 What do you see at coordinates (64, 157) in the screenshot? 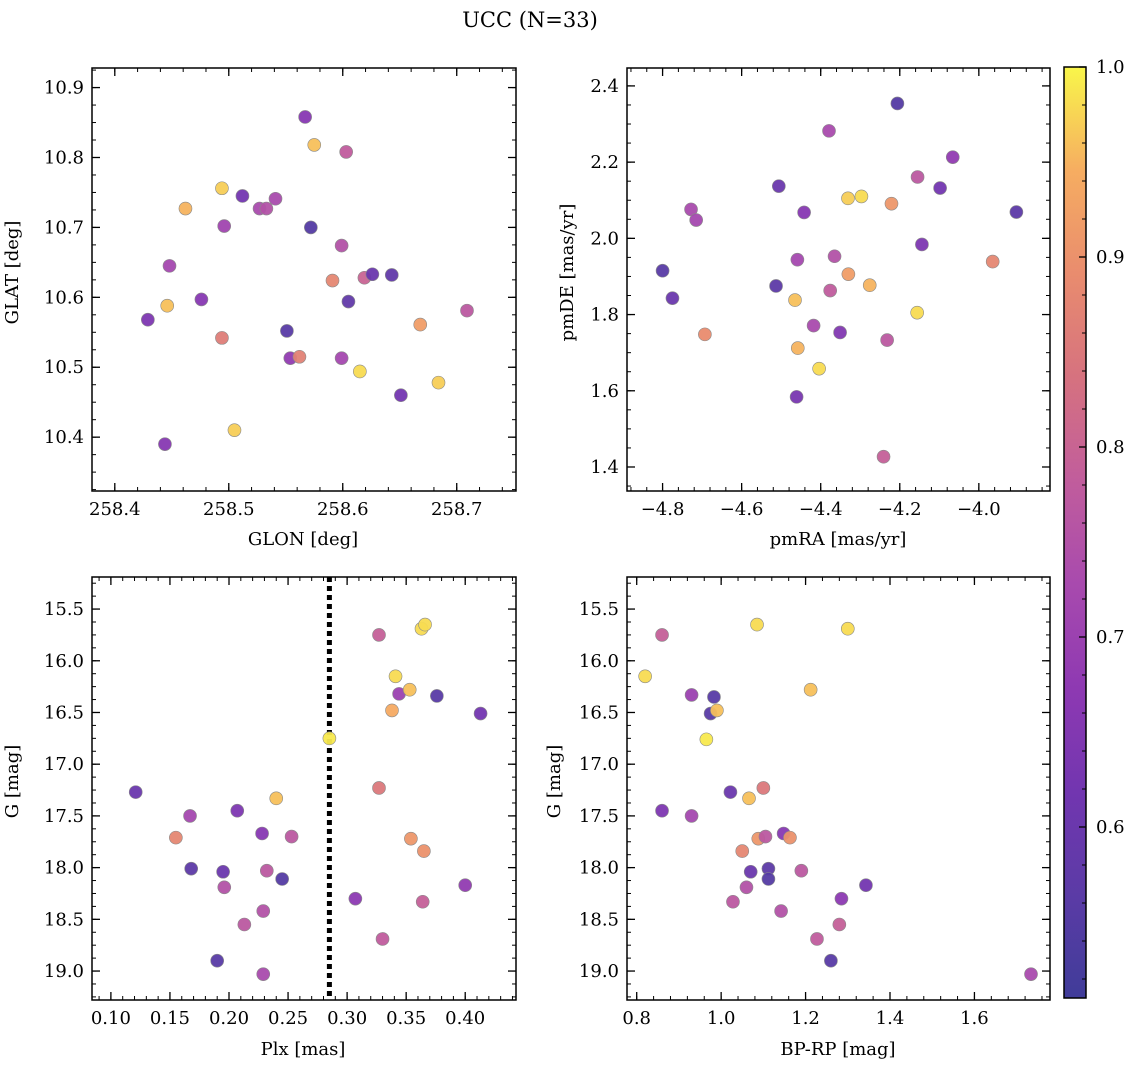
I see `y-tick-label: 10.8` at bounding box center [64, 157].